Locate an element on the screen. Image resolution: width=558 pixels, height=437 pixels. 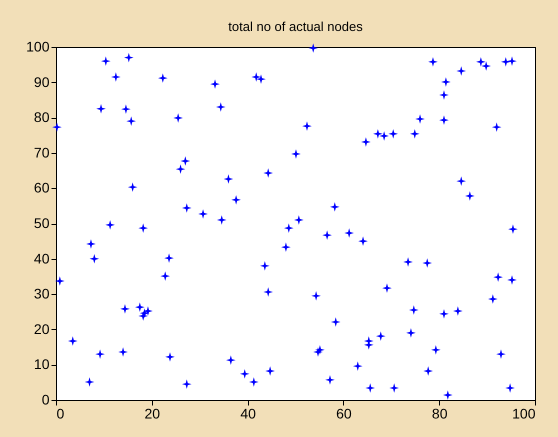
y-tick-label: 50 is located at coordinates (42, 223).